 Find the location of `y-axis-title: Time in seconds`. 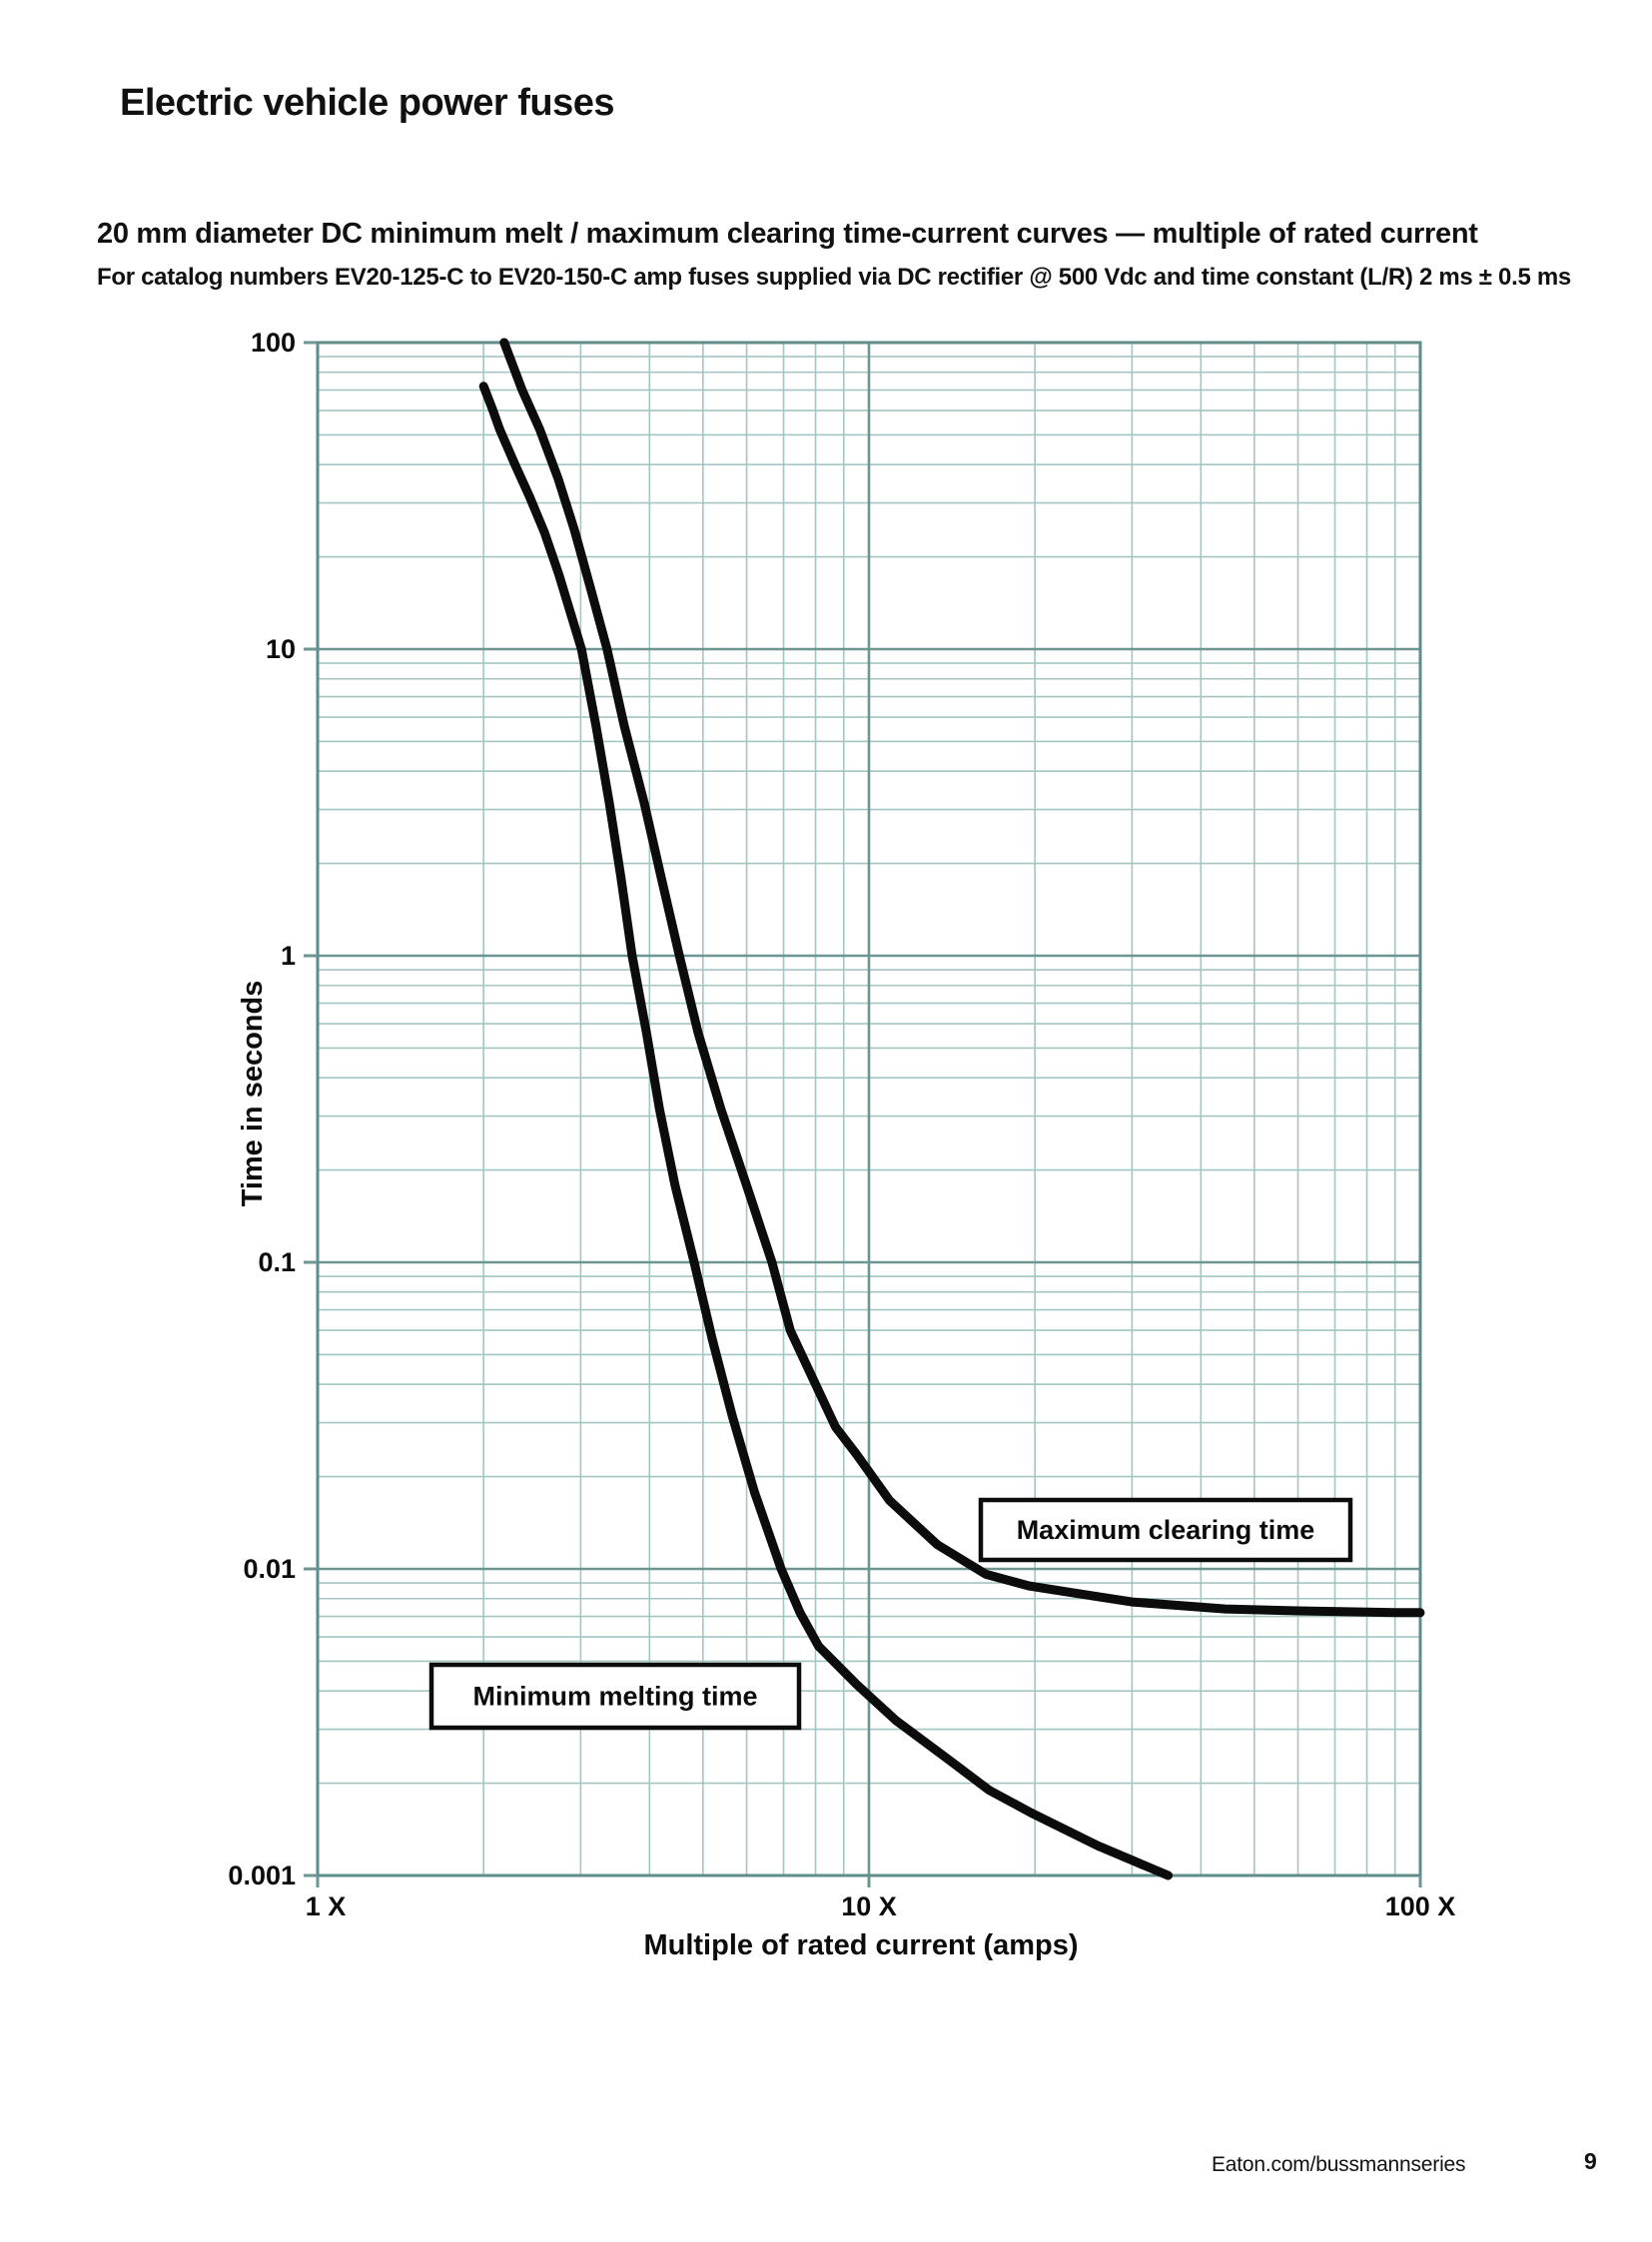

y-axis-title: Time in seconds is located at coordinates (253, 1094).